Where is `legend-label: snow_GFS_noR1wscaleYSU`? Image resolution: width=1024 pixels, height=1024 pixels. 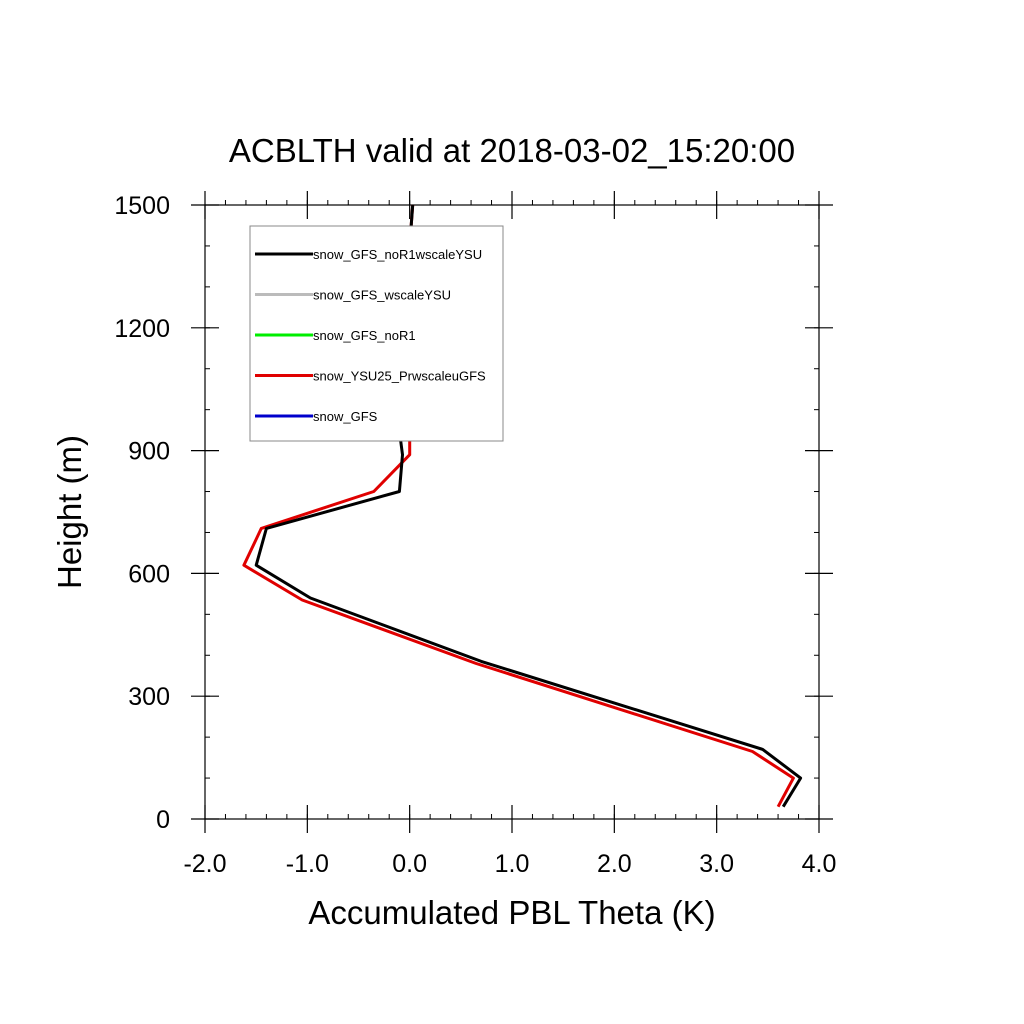 legend-label: snow_GFS_noR1wscaleYSU is located at coordinates (397, 254).